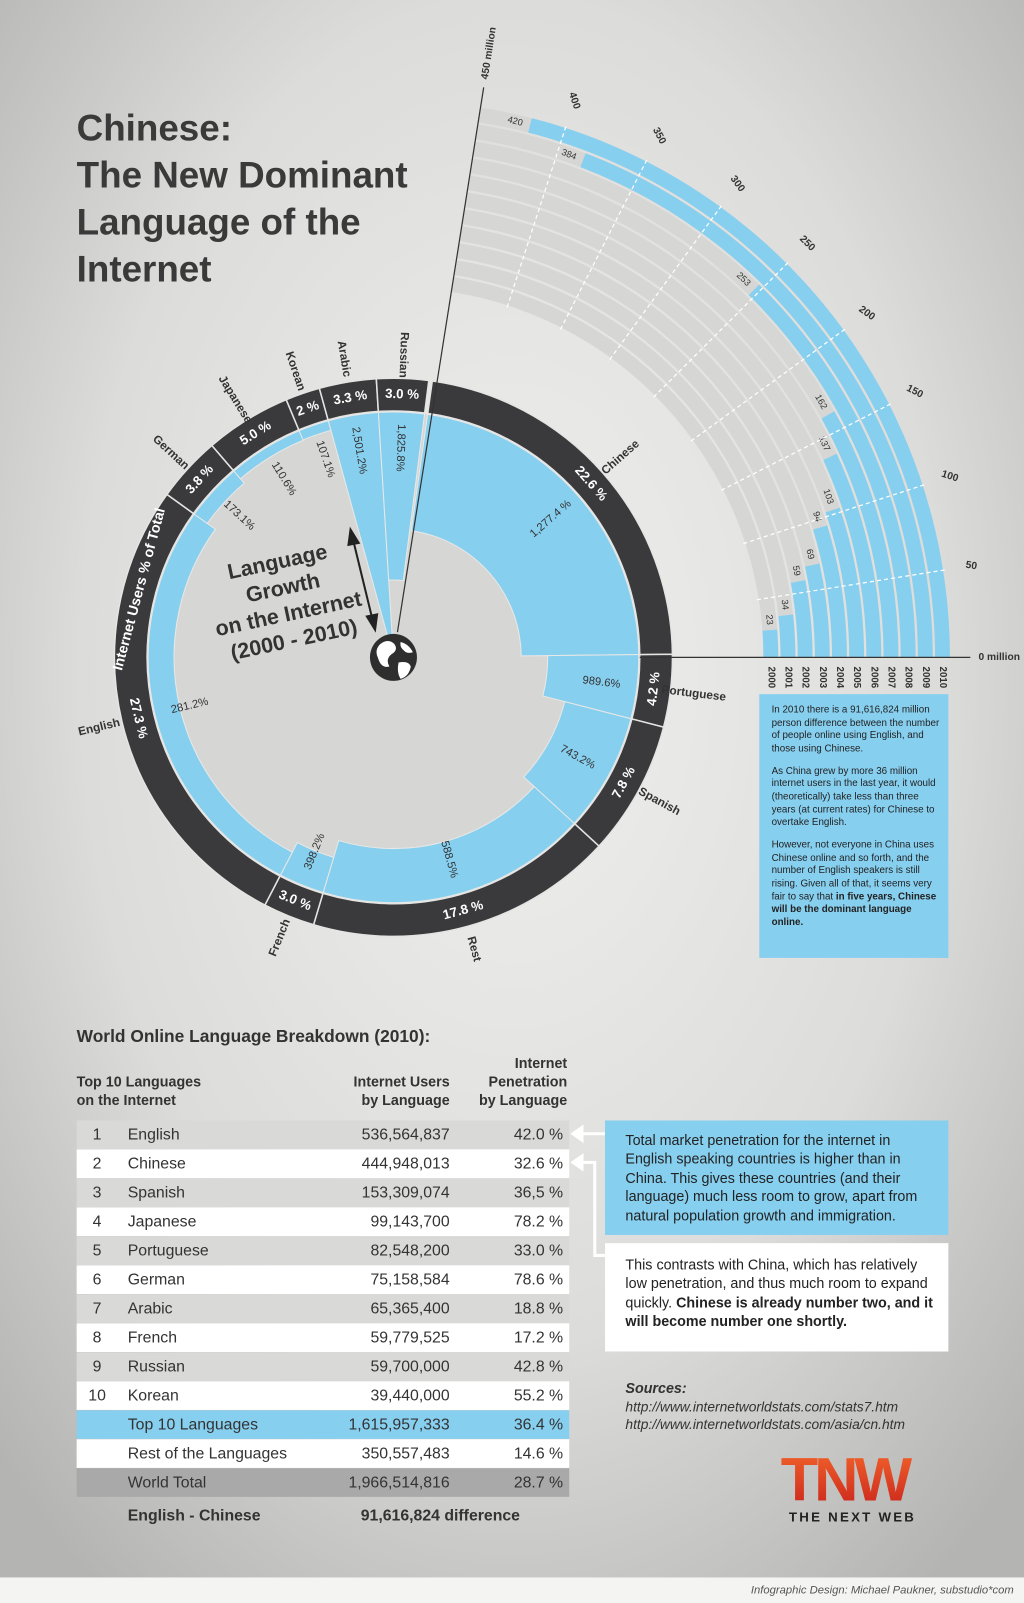  What do you see at coordinates (402, 1082) in the screenshot?
I see `column-header: Internet Users` at bounding box center [402, 1082].